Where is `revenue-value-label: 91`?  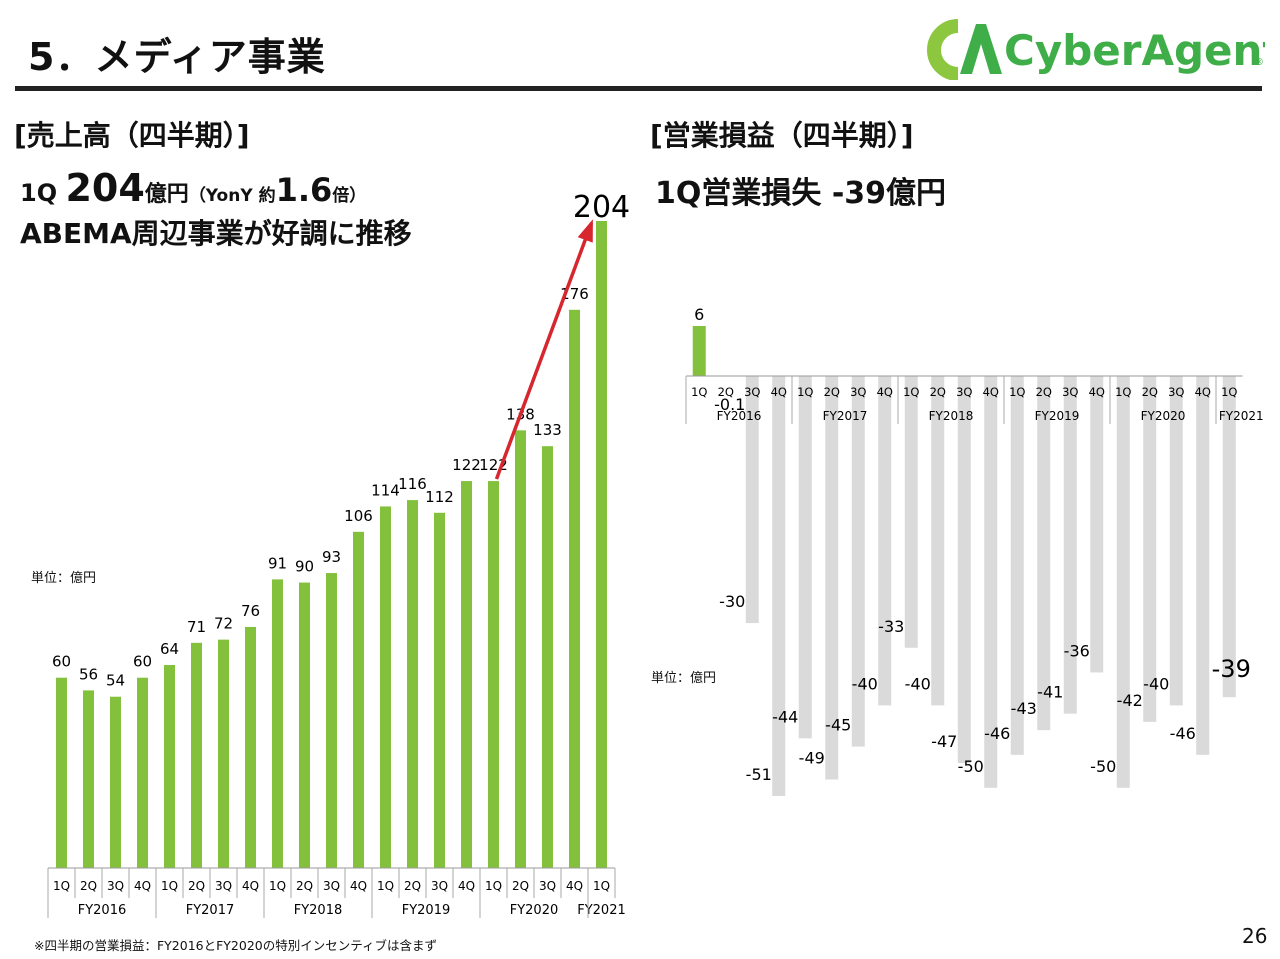 revenue-value-label: 91 is located at coordinates (277, 563).